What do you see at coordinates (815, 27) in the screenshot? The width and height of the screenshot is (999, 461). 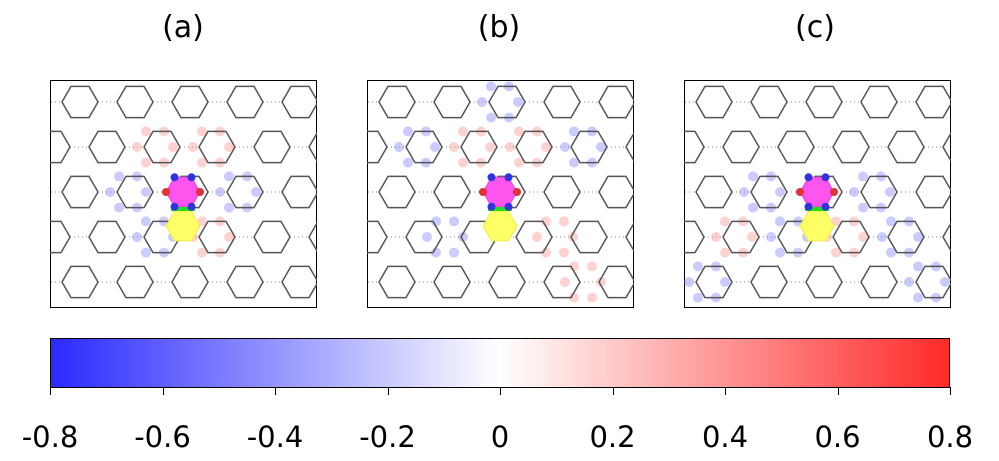 I see `panel-label-c: (c)` at bounding box center [815, 27].